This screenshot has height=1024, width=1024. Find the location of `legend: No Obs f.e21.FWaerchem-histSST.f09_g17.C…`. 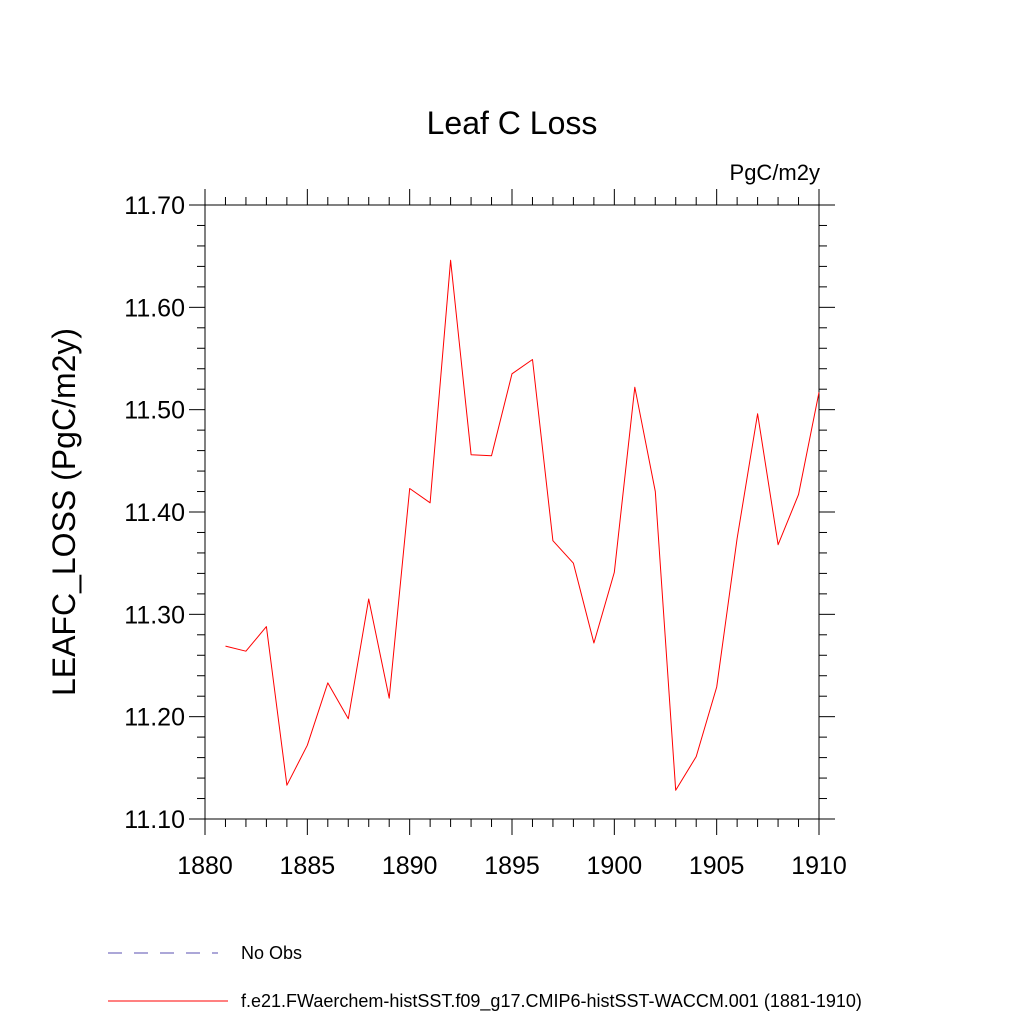

legend: No Obs f.e21.FWaerchem-histSST.f09_g17.C… is located at coordinates (485, 977).